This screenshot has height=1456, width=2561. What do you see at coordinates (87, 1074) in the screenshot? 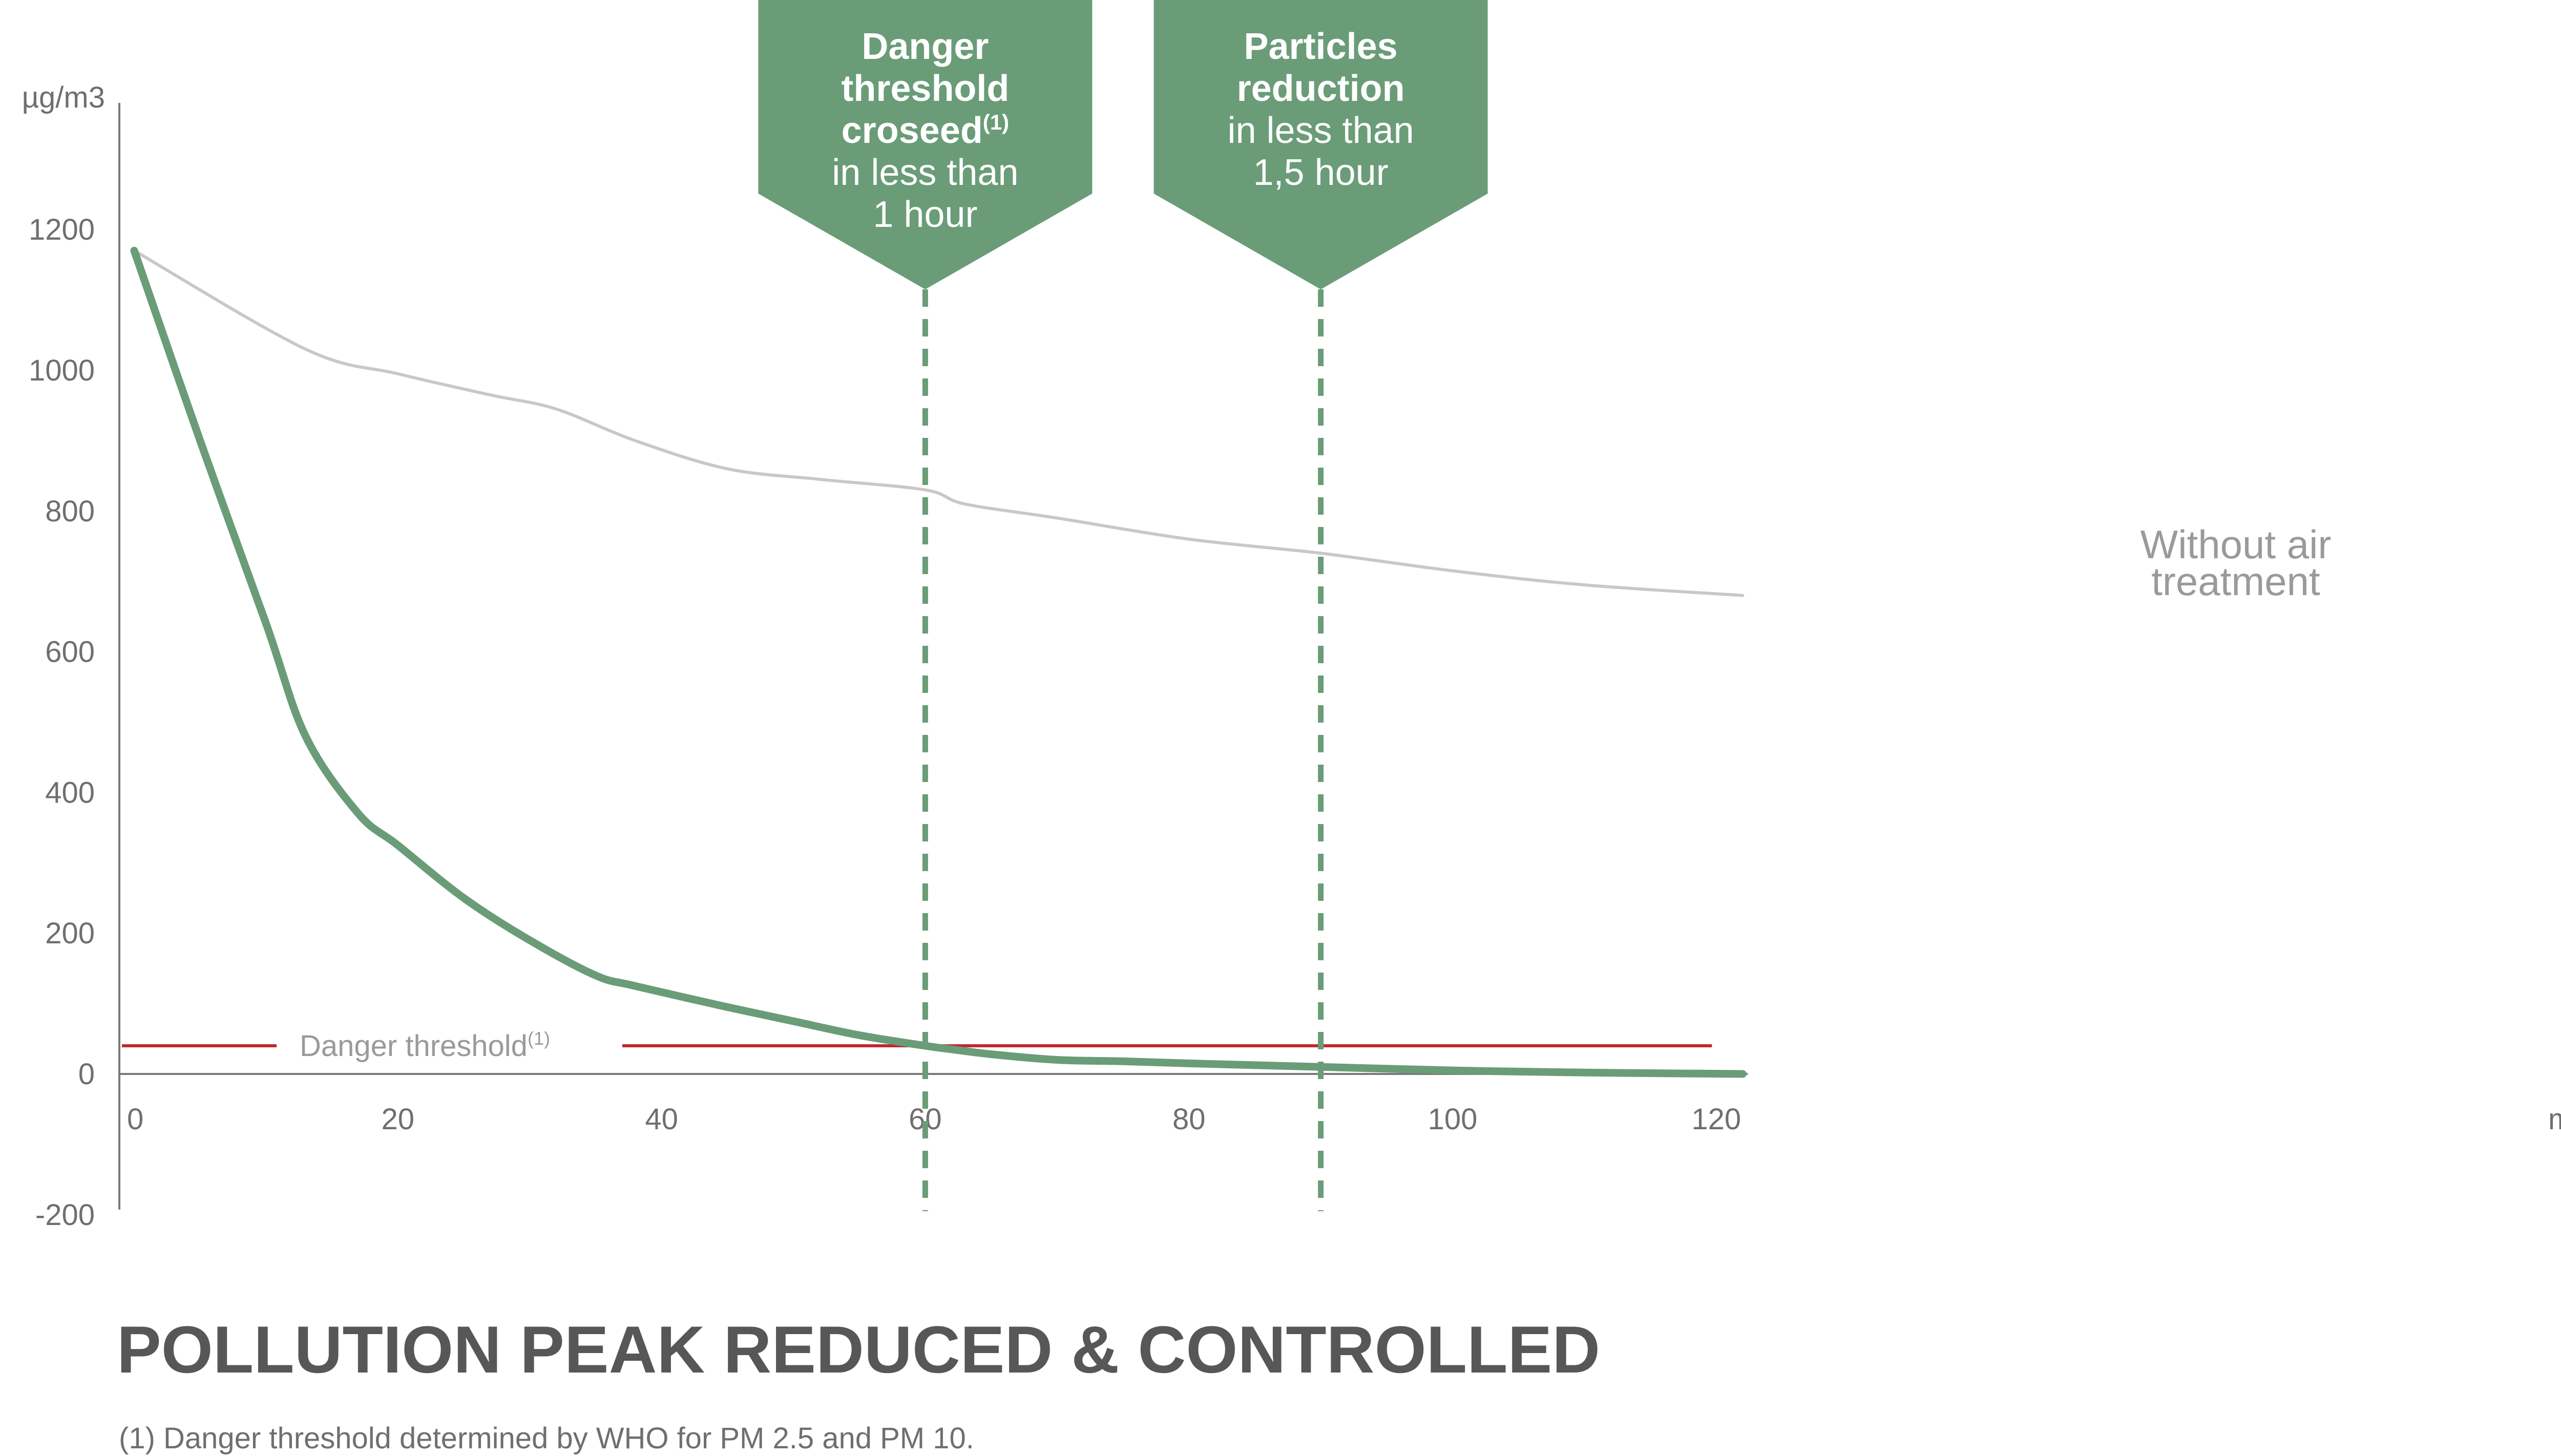
I see `y-tick-label: 0` at bounding box center [87, 1074].